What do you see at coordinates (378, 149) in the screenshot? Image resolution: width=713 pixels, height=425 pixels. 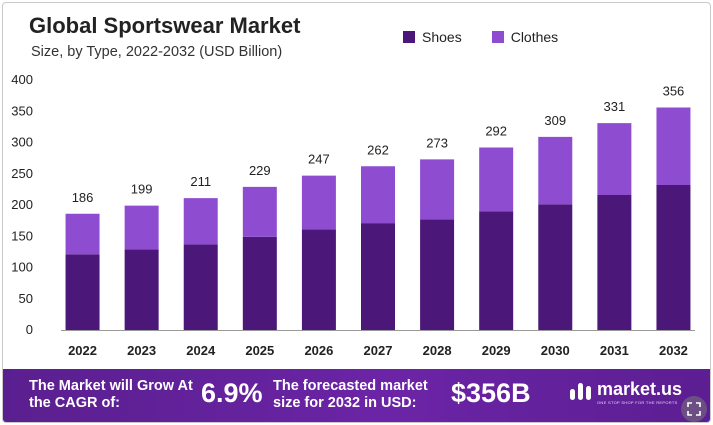 I see `data-label-total: 262` at bounding box center [378, 149].